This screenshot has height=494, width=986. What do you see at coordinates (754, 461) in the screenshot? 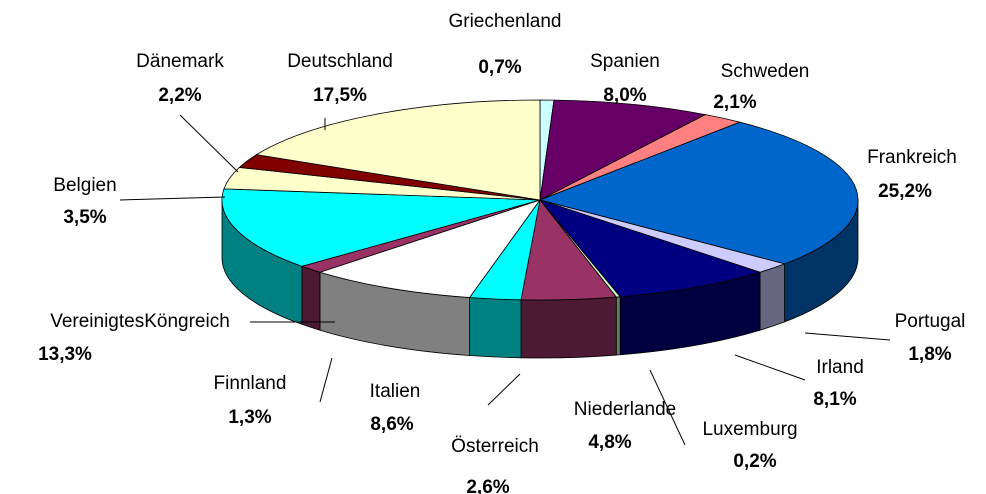
I see `value-label: 0,2%` at bounding box center [754, 461].